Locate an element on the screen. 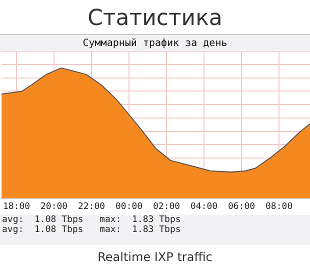 The width and height of the screenshot is (310, 270). chart-title: Статистика is located at coordinates (155, 18).